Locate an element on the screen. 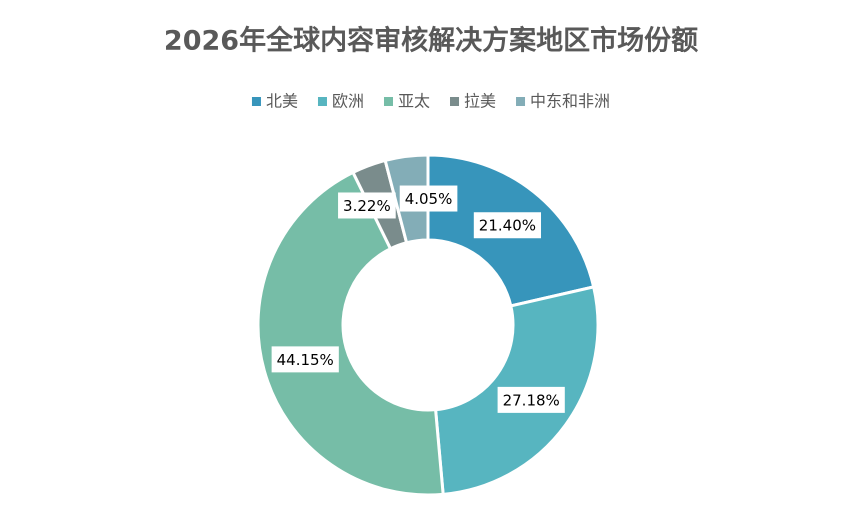 This screenshot has height=511, width=863. legend-label: 北美 is located at coordinates (282, 101).